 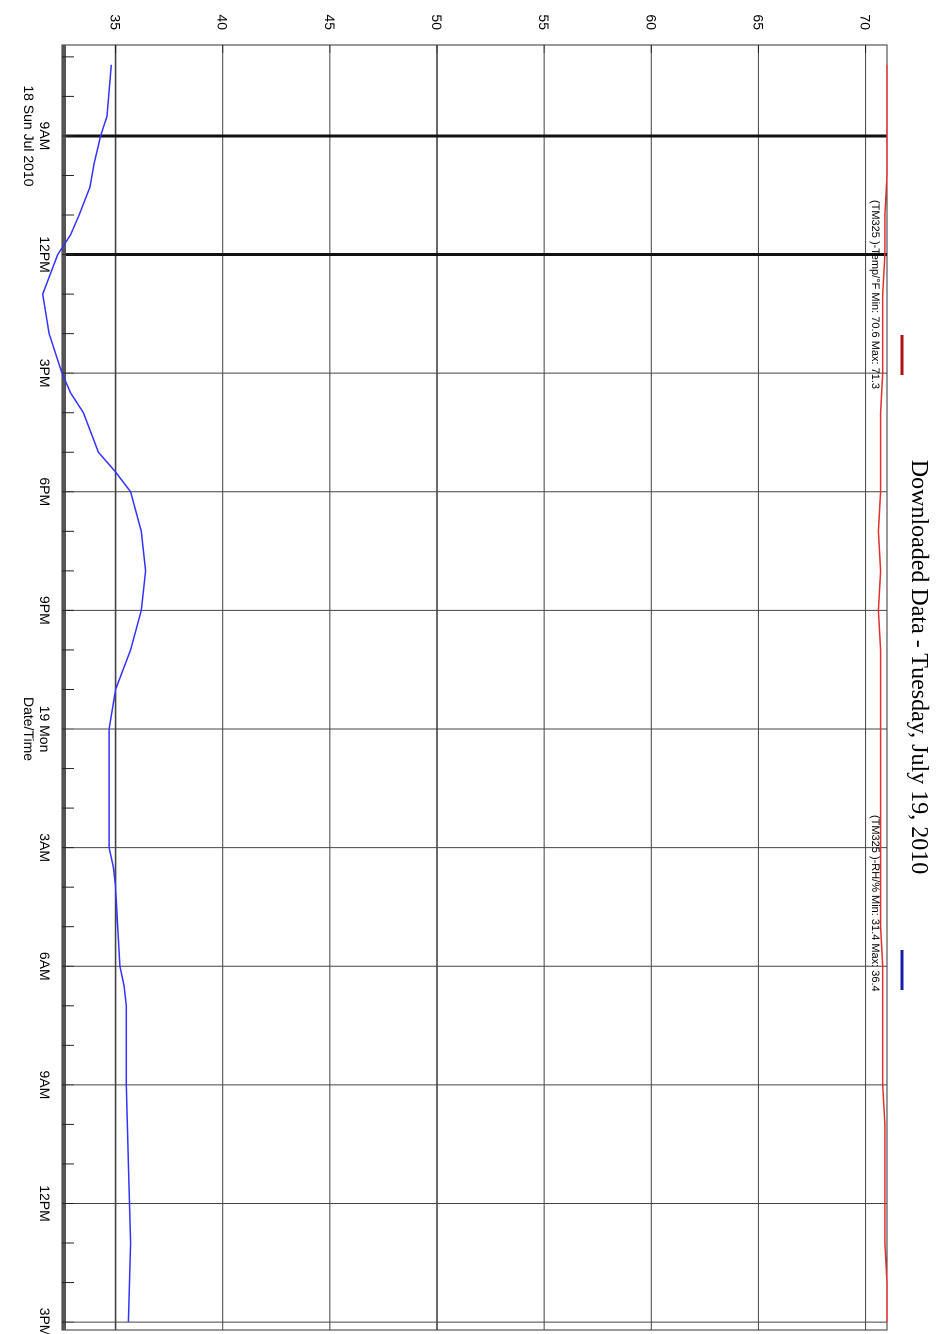 What do you see at coordinates (866, 22) in the screenshot?
I see `y-tick-label: 70` at bounding box center [866, 22].